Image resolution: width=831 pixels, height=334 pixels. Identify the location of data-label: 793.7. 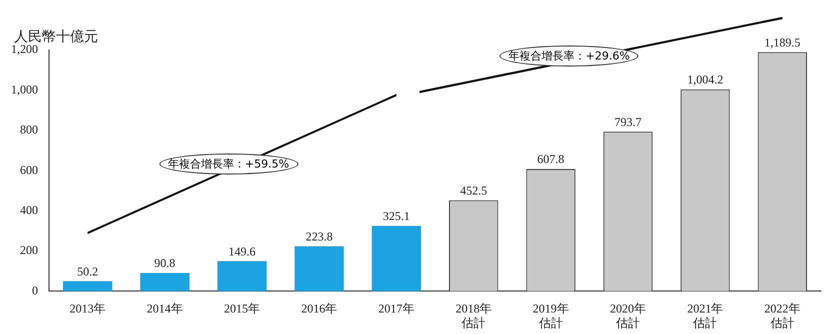
(628, 121).